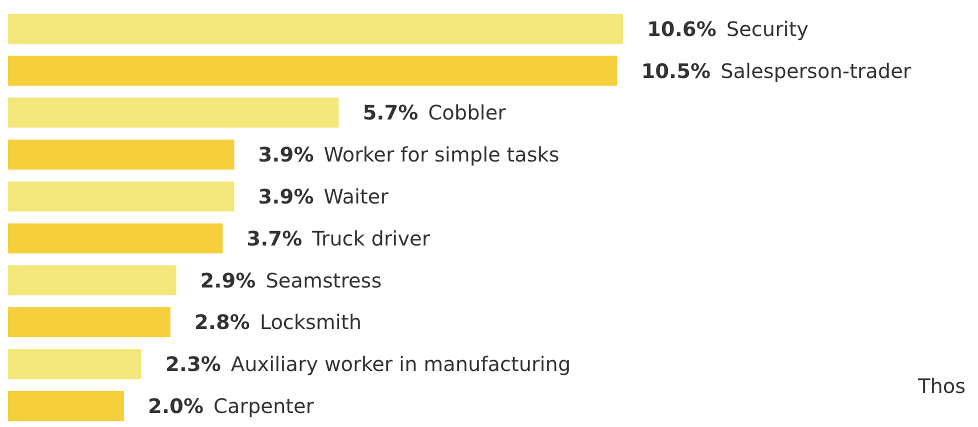 This screenshot has height=427, width=978. What do you see at coordinates (816, 70) in the screenshot?
I see `y-tick-label: Salesperson-trader` at bounding box center [816, 70].